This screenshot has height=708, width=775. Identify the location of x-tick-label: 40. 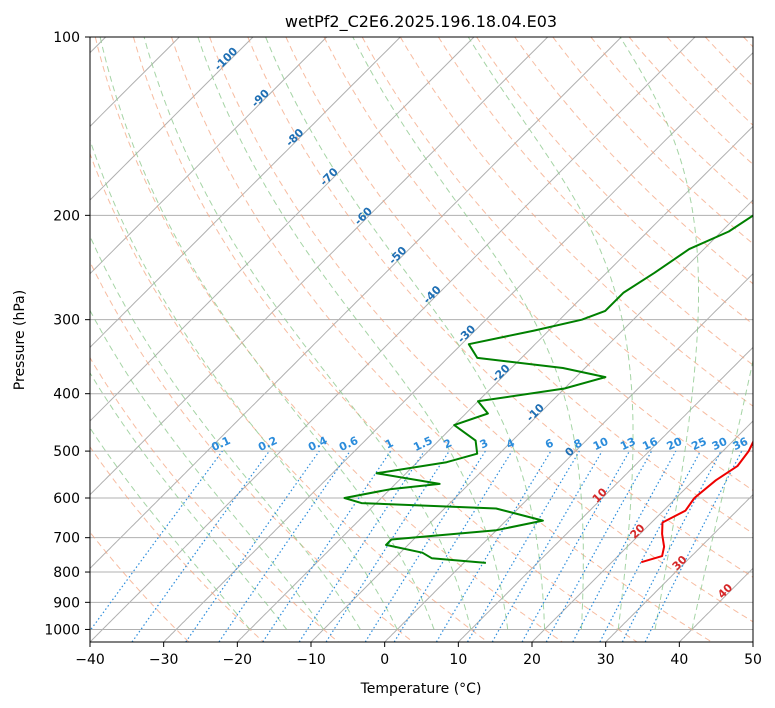
(679, 660).